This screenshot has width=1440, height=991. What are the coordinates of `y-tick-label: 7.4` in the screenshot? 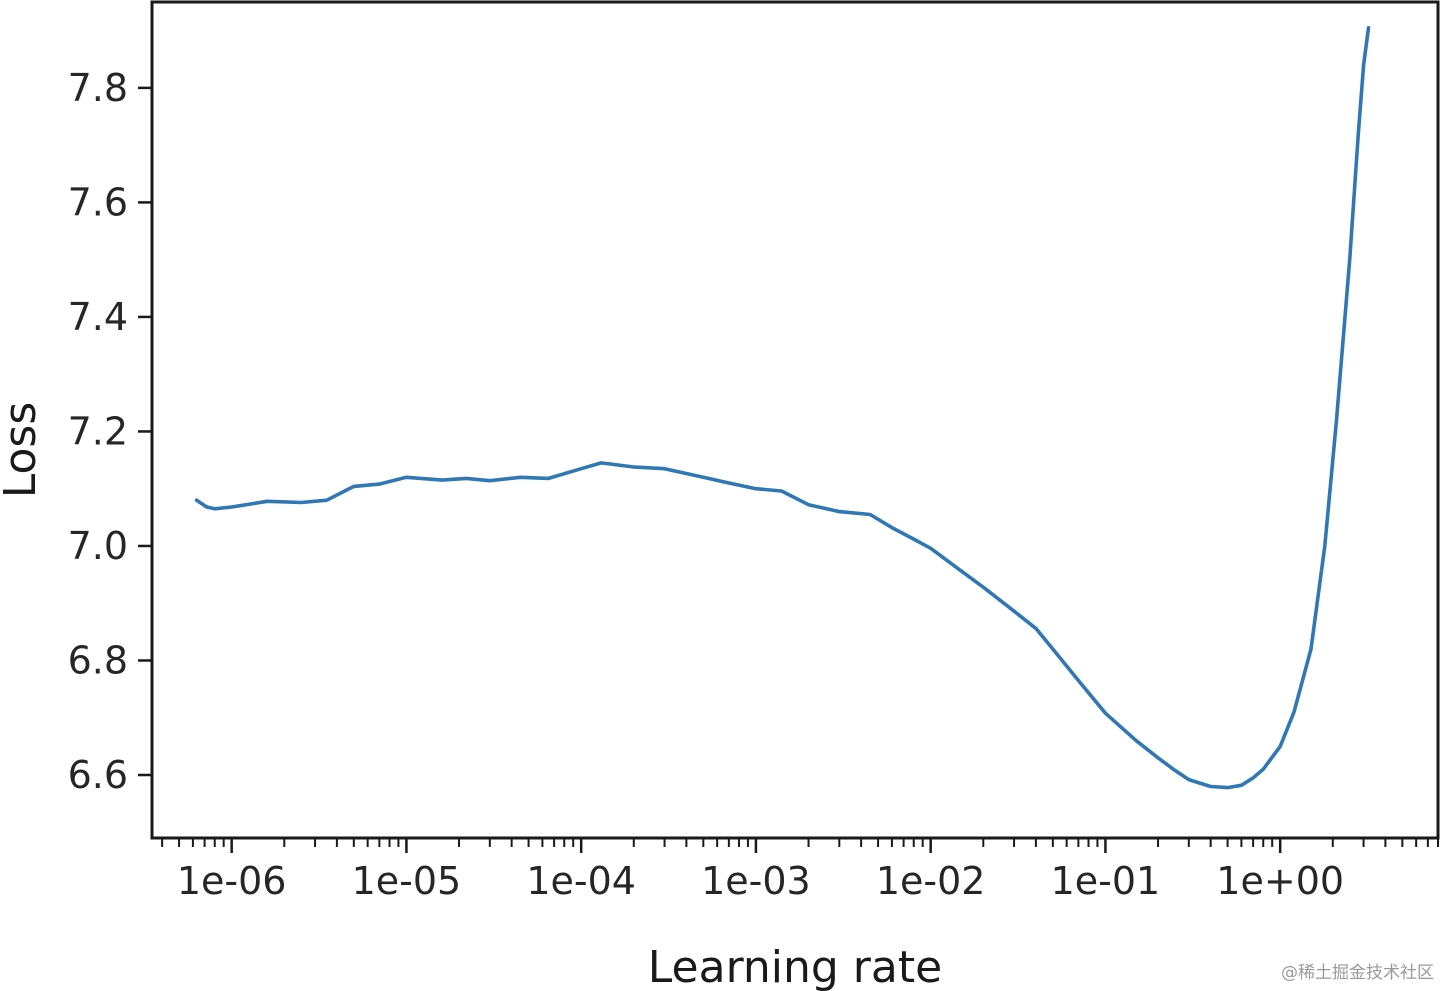 It's located at (98, 317).